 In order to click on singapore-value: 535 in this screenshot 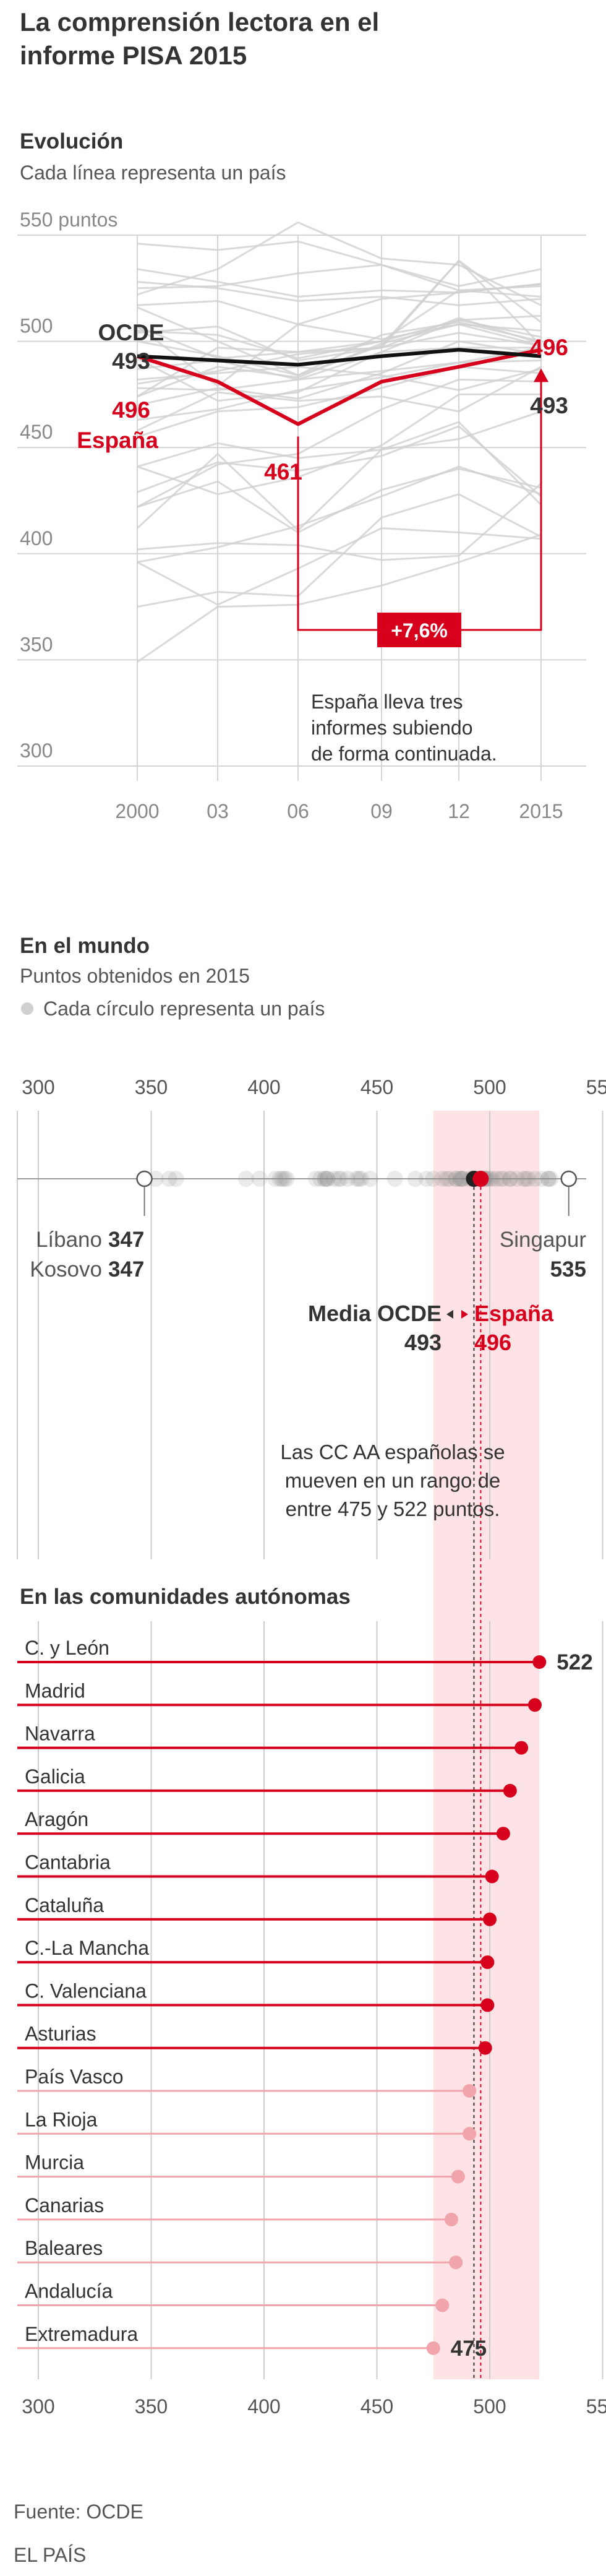, I will do `click(568, 1269)`.